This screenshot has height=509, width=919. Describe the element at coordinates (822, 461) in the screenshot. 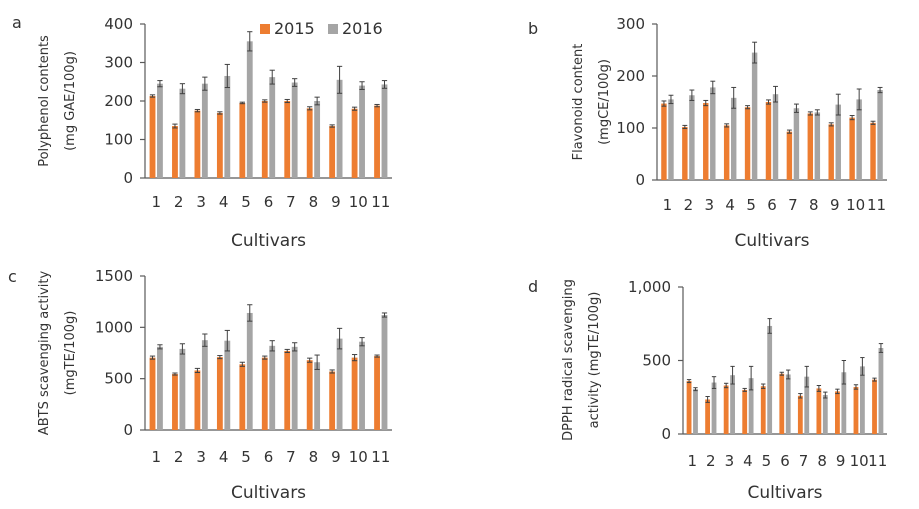

I see `x-tick-label-d: 8` at that location.